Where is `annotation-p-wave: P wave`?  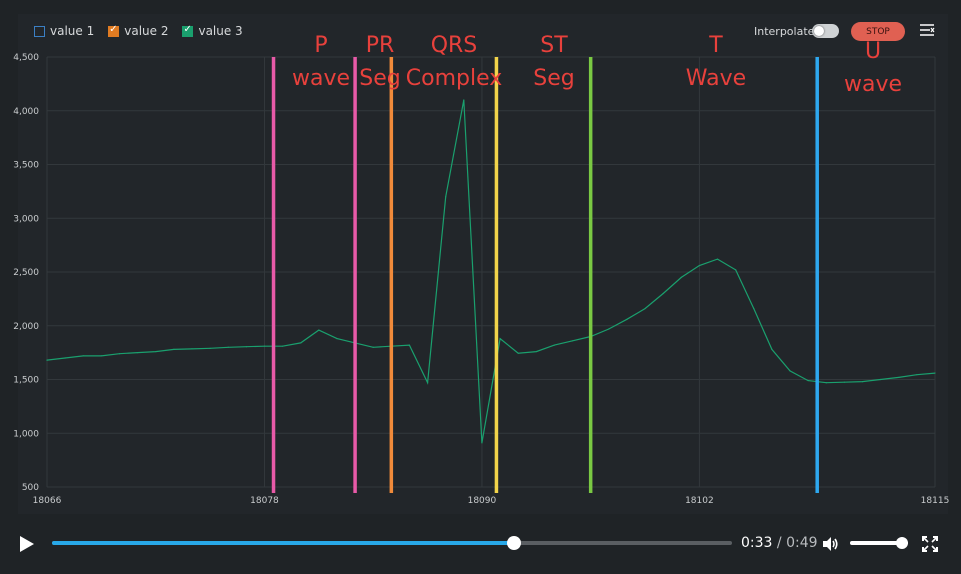 annotation-p-wave: P wave is located at coordinates (321, 62).